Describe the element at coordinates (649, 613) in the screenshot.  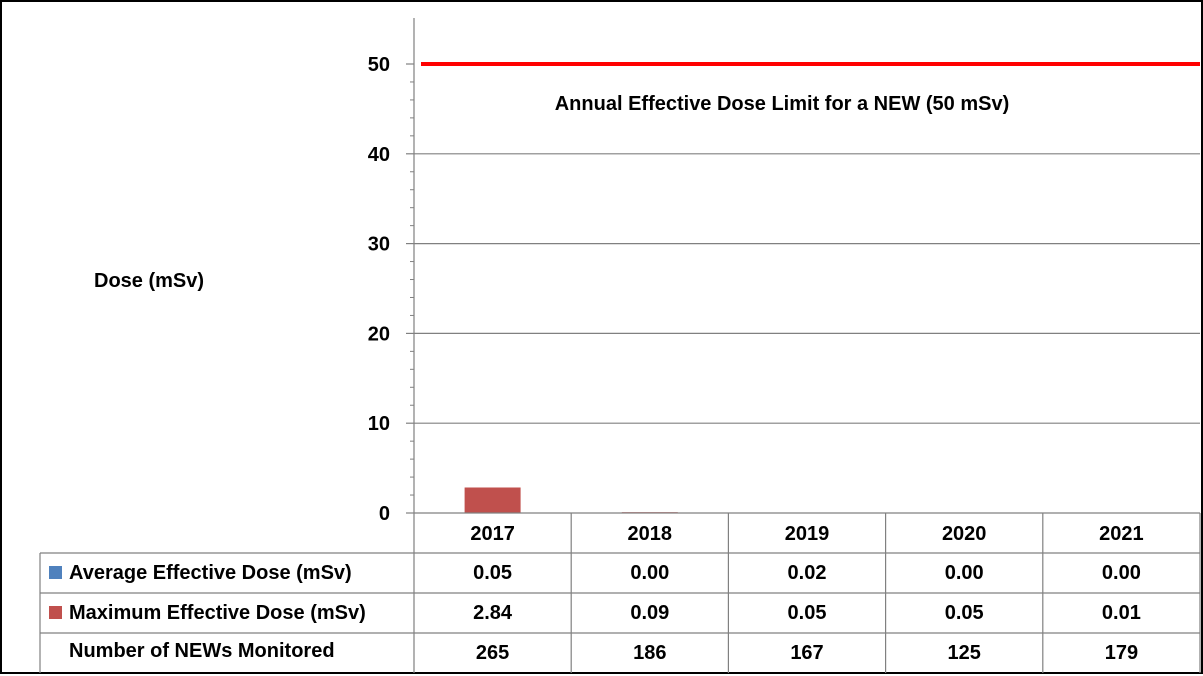
I see `data-label: 0.09` at that location.